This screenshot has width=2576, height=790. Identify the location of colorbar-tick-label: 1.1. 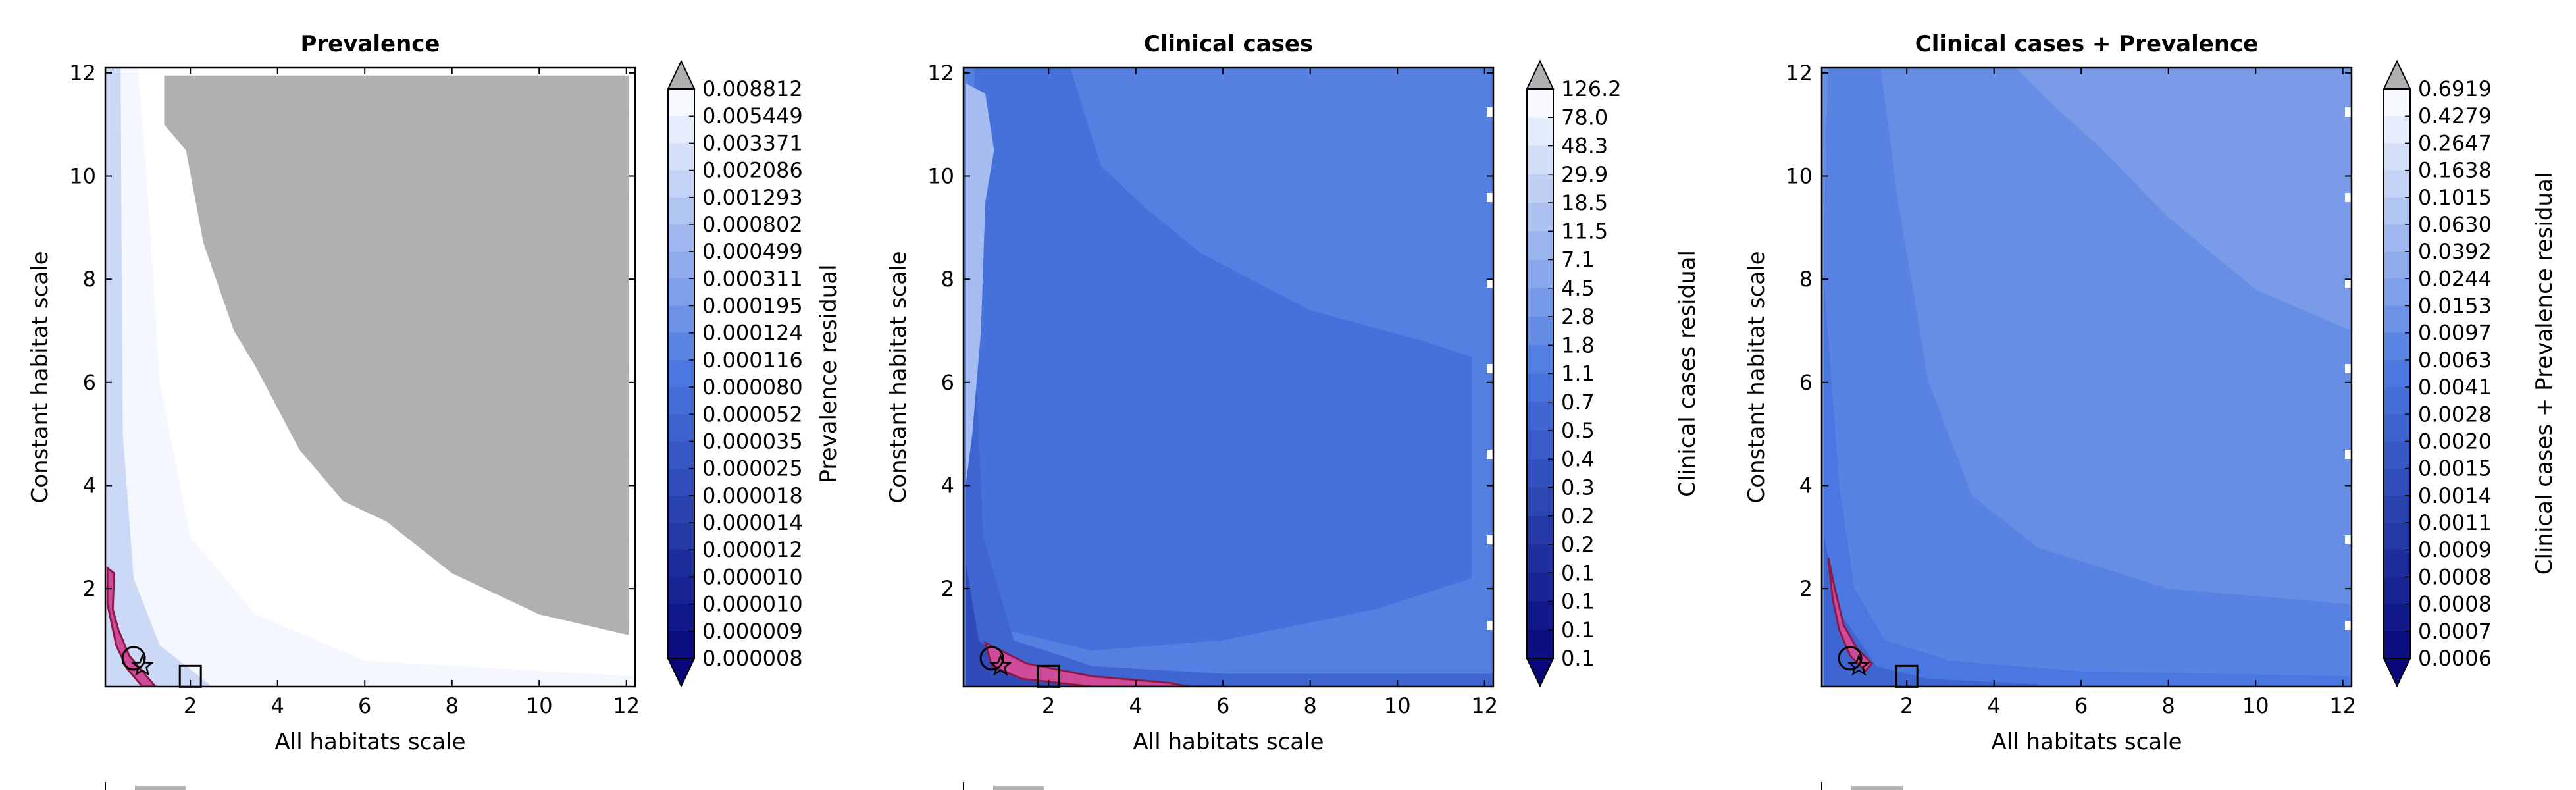
(1578, 374).